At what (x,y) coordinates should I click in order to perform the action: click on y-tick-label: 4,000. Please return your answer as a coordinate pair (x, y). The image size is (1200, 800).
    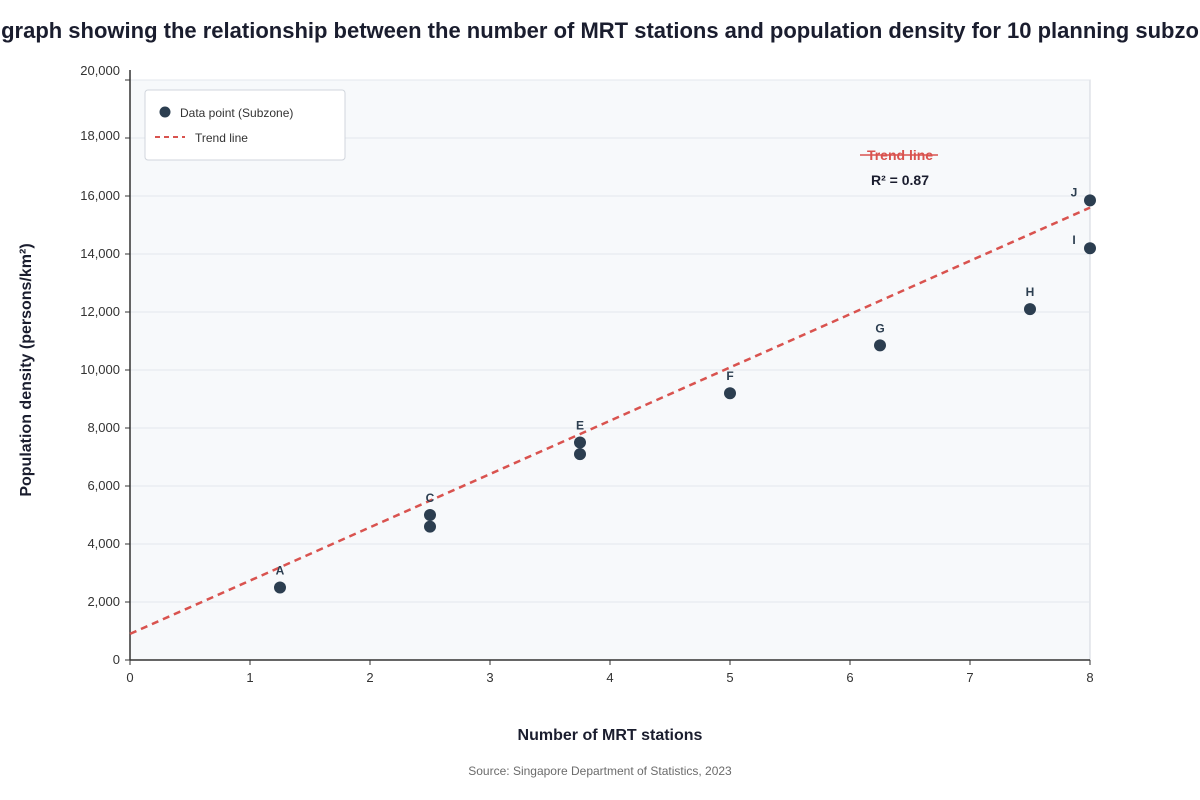
    Looking at the image, I should click on (103, 543).